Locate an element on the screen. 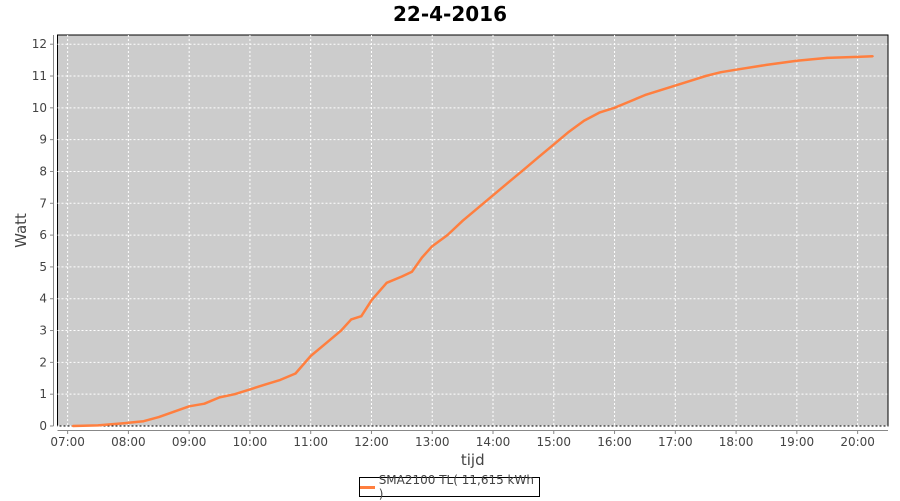  y-tick-label: 5 is located at coordinates (43, 267).